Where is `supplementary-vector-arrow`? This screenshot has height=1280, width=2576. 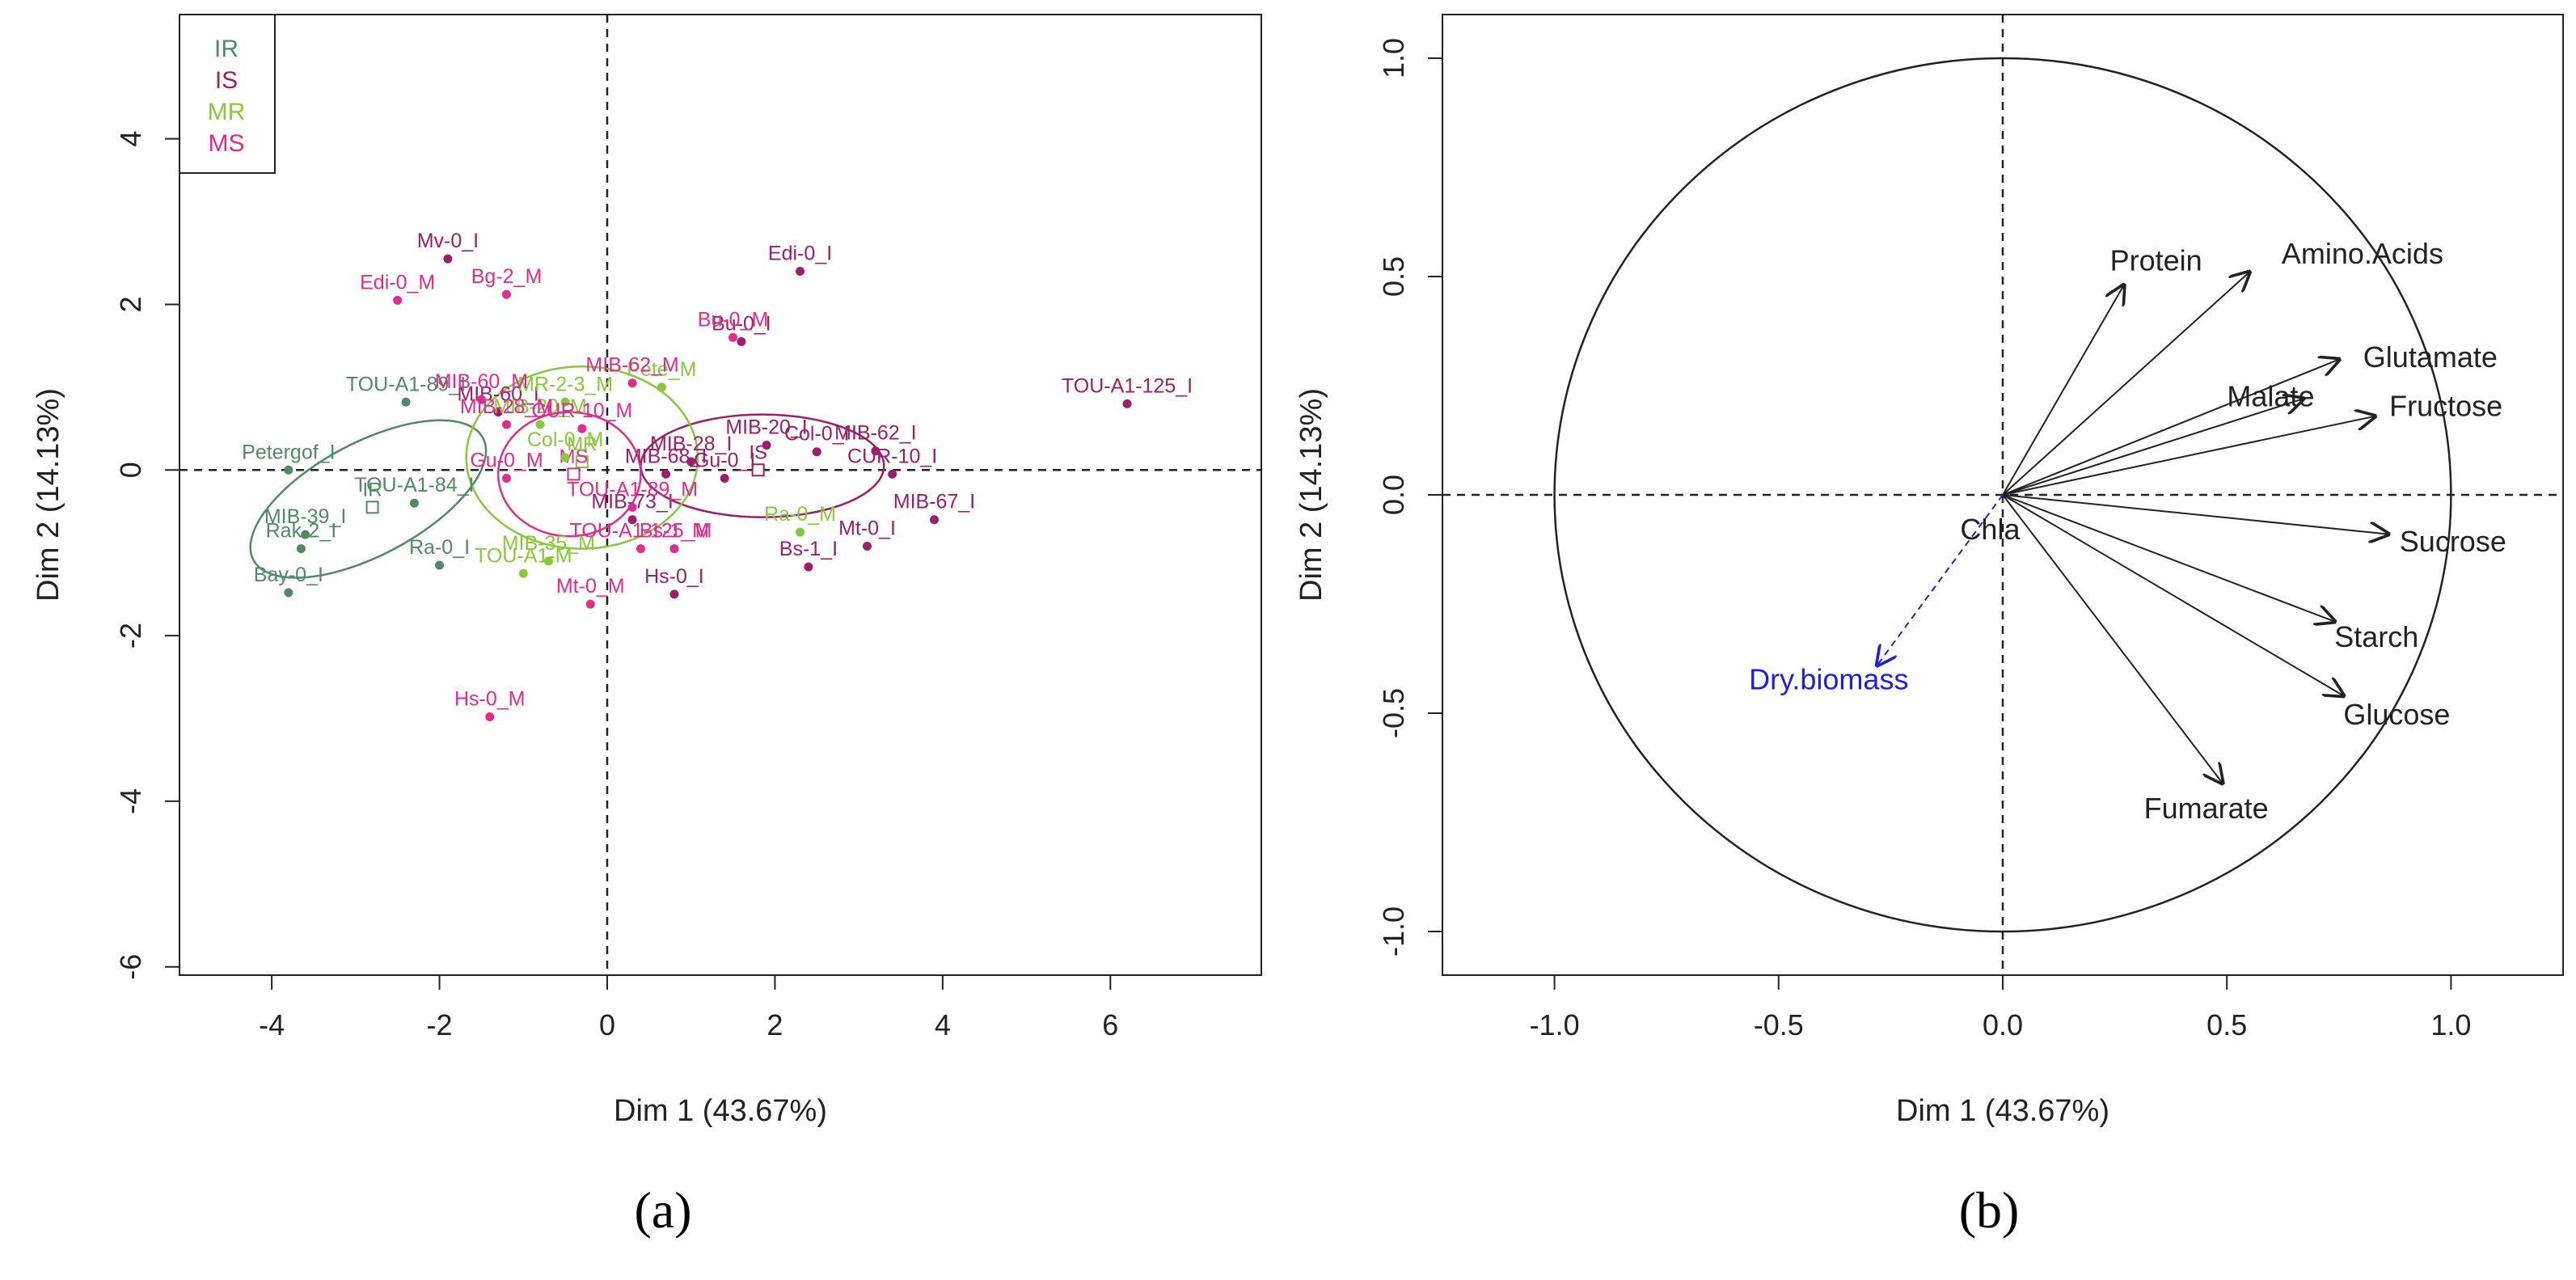 supplementary-vector-arrow is located at coordinates (1940, 579).